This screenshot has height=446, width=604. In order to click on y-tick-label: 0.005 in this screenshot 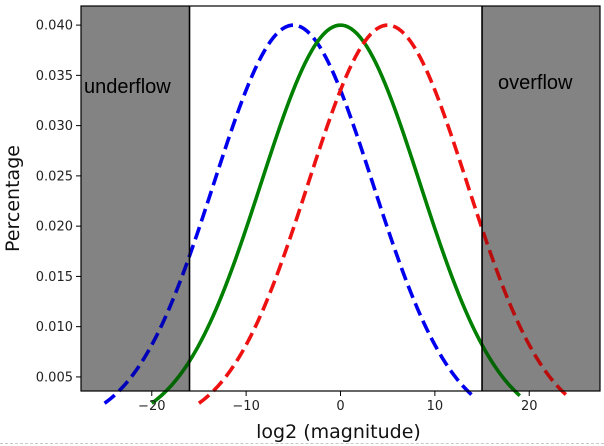, I will do `click(54, 377)`.